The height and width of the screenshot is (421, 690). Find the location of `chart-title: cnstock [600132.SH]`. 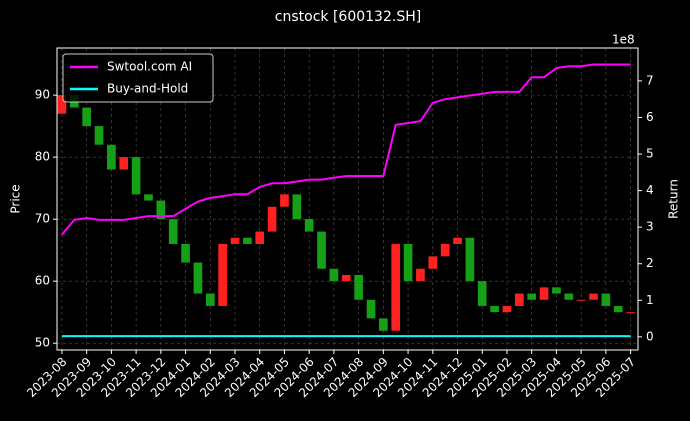

chart-title: cnstock [600132.SH] is located at coordinates (348, 17).